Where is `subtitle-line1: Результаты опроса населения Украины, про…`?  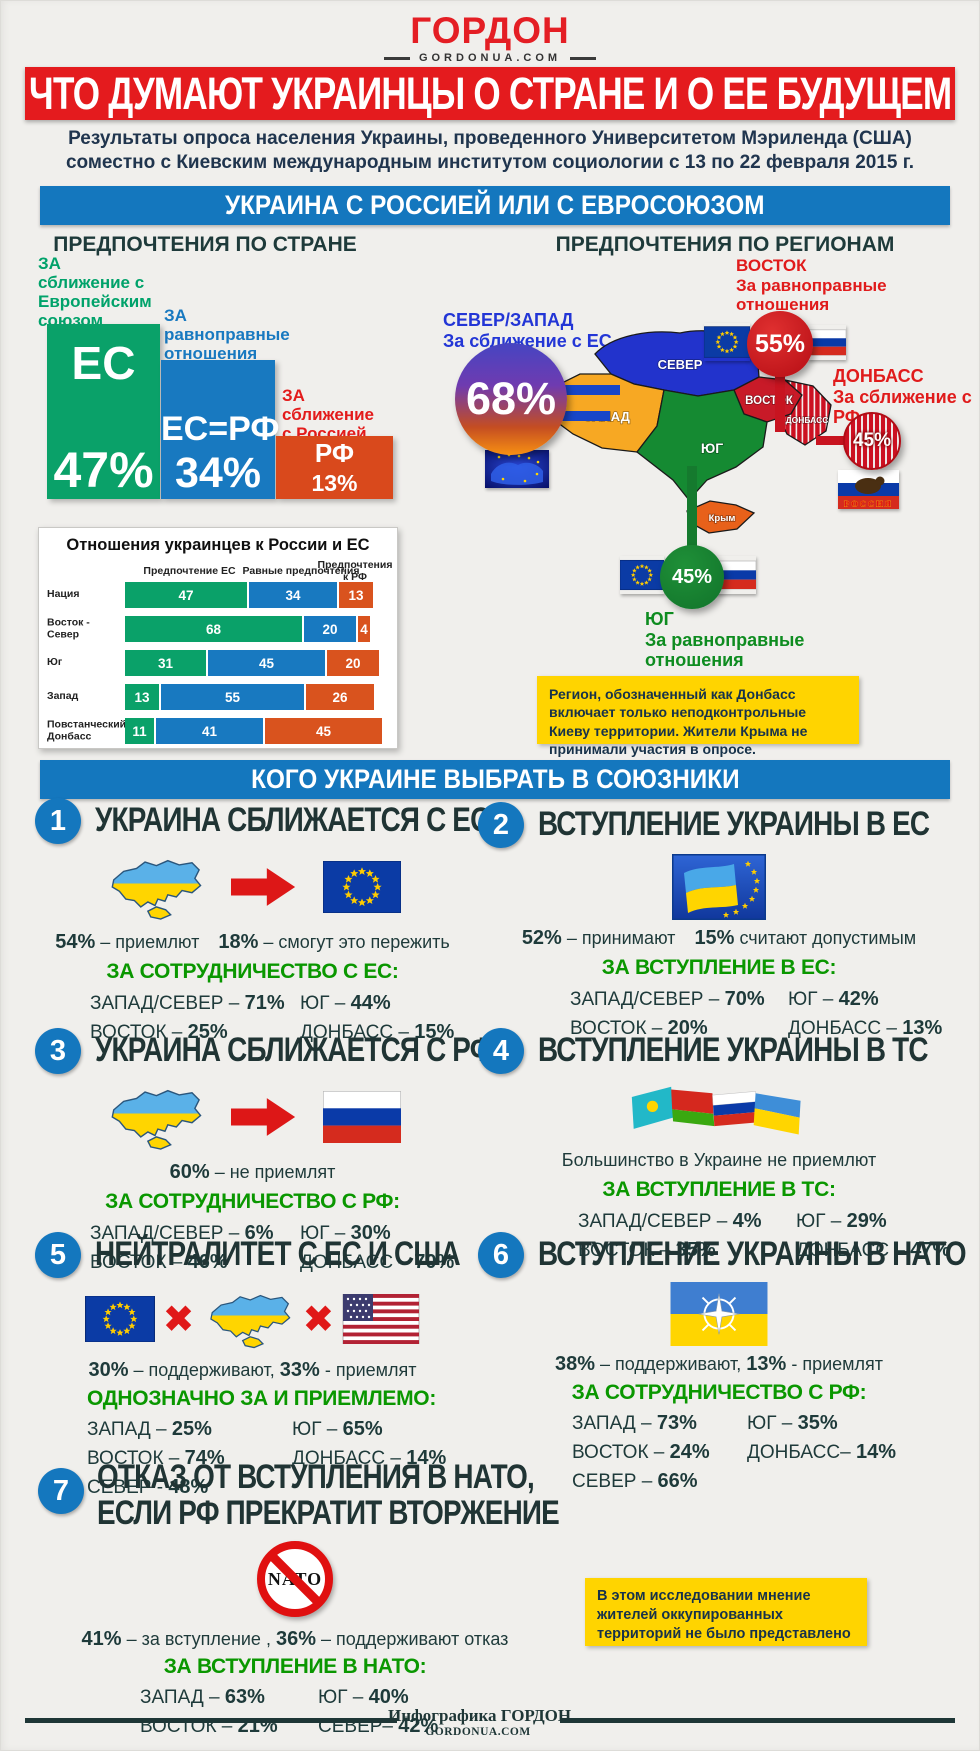
subtitle-line1: Результаты опроса населения Украины, про… is located at coordinates (490, 138).